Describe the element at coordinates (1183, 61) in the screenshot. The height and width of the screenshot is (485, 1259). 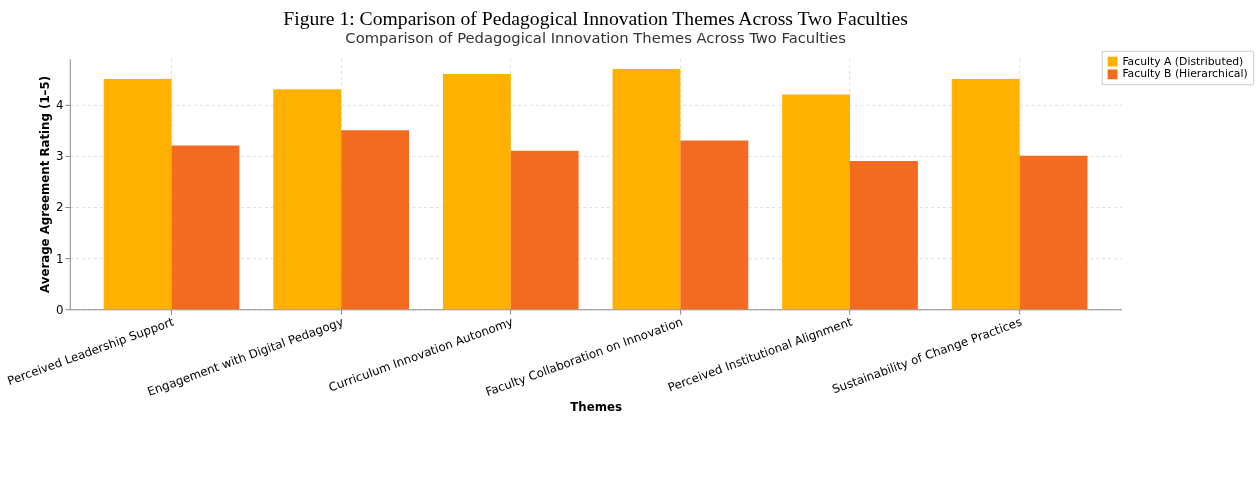
I see `legend-label: Faculty A (Distributed)` at that location.